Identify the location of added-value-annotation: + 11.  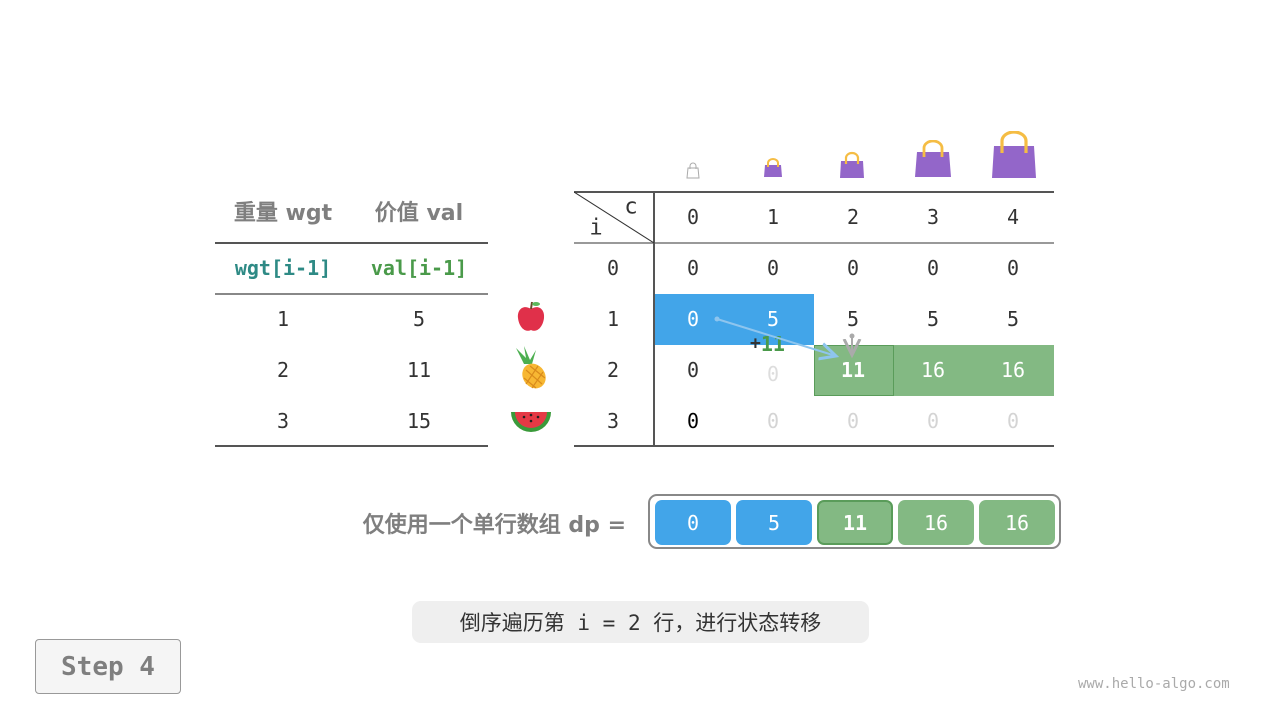
(767, 344).